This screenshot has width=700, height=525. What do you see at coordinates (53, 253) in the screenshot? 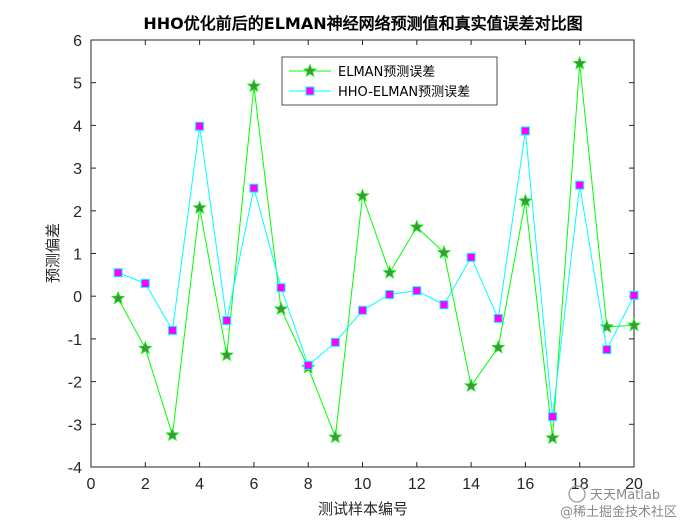
I see `y-axis-label: 预测偏差` at bounding box center [53, 253].